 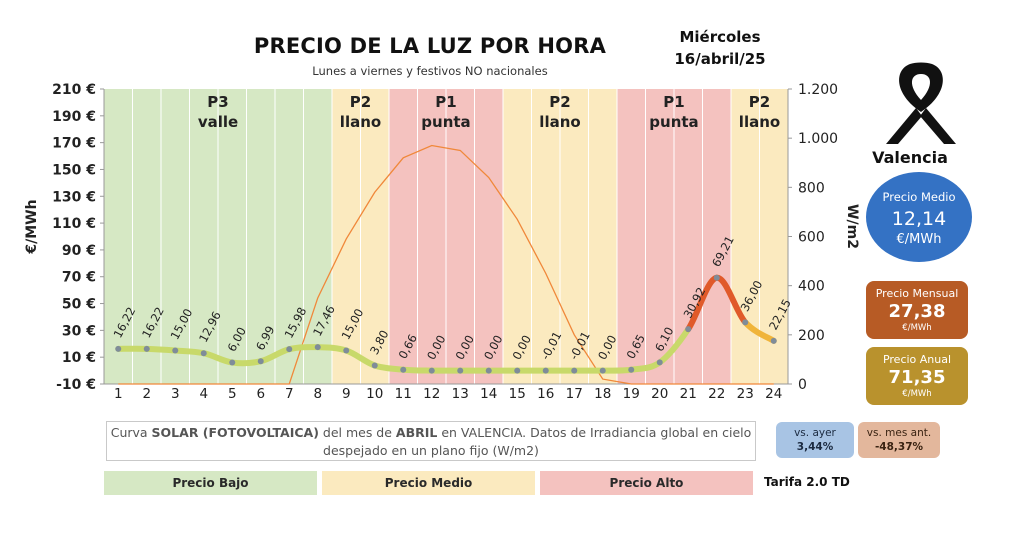 I want to click on x-tick-label: 7, so click(x=289, y=394).